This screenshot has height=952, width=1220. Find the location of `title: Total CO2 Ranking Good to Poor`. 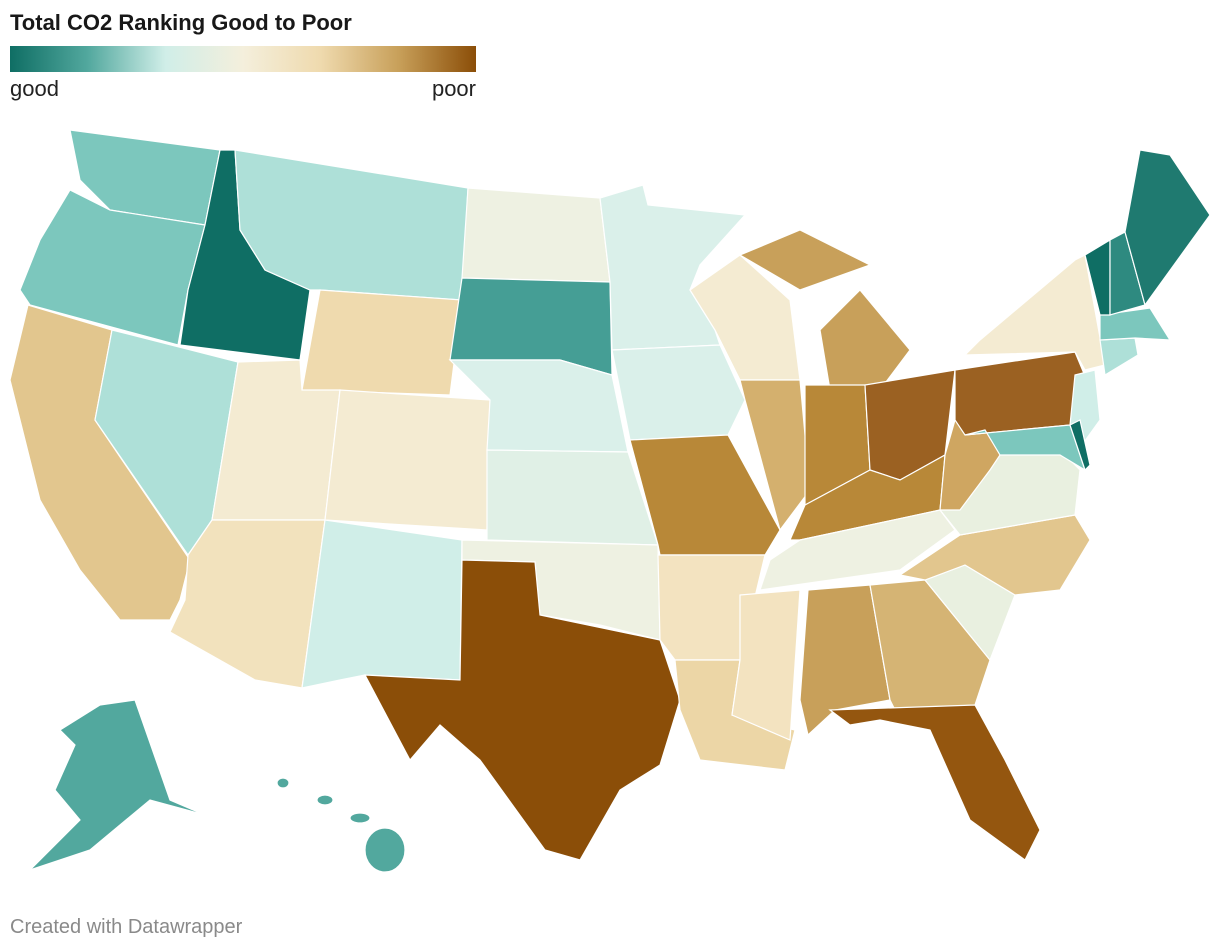

title: Total CO2 Ranking Good to Poor is located at coordinates (181, 22).